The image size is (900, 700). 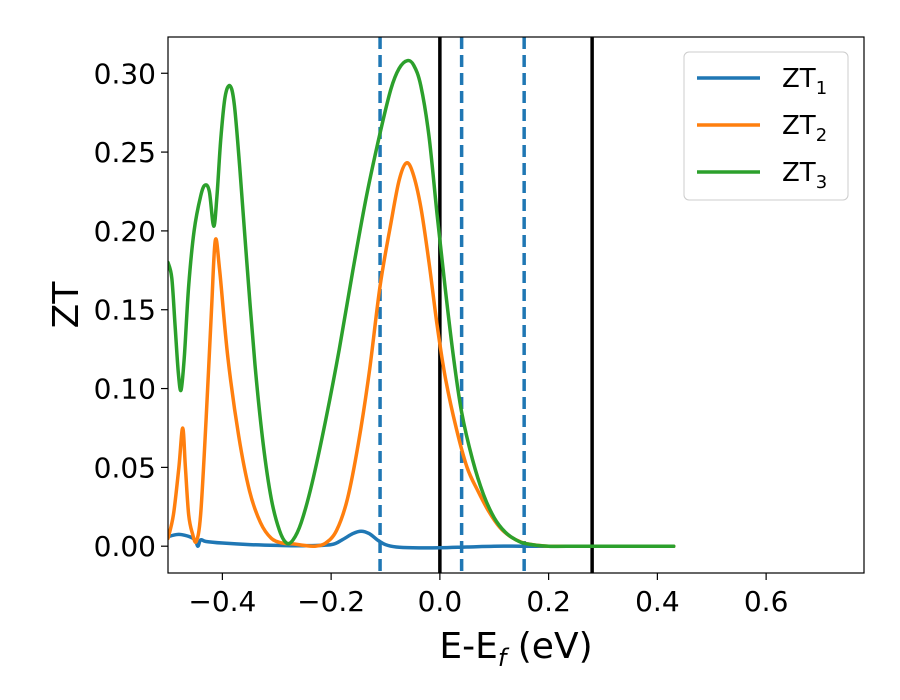 I want to click on x-tick-label: 0.6, so click(x=766, y=601).